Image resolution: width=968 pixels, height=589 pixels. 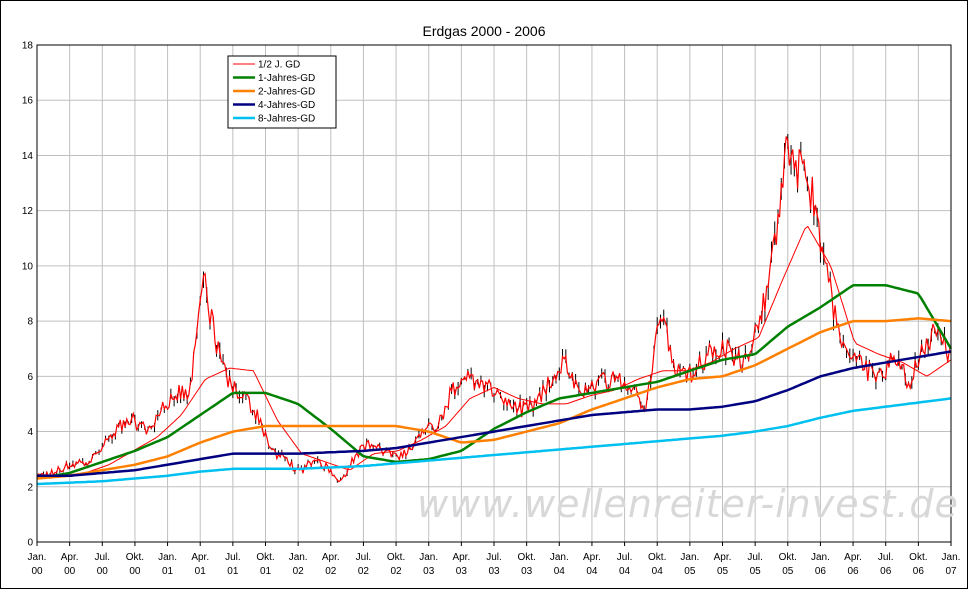 I want to click on y-tick-label: 0, so click(x=30, y=543).